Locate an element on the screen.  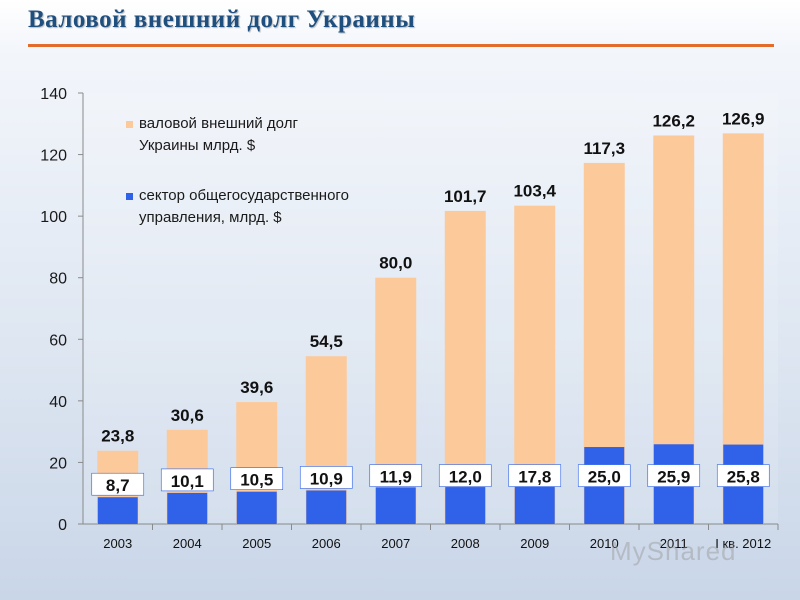
data-label-public: 12,0 is located at coordinates (465, 477).